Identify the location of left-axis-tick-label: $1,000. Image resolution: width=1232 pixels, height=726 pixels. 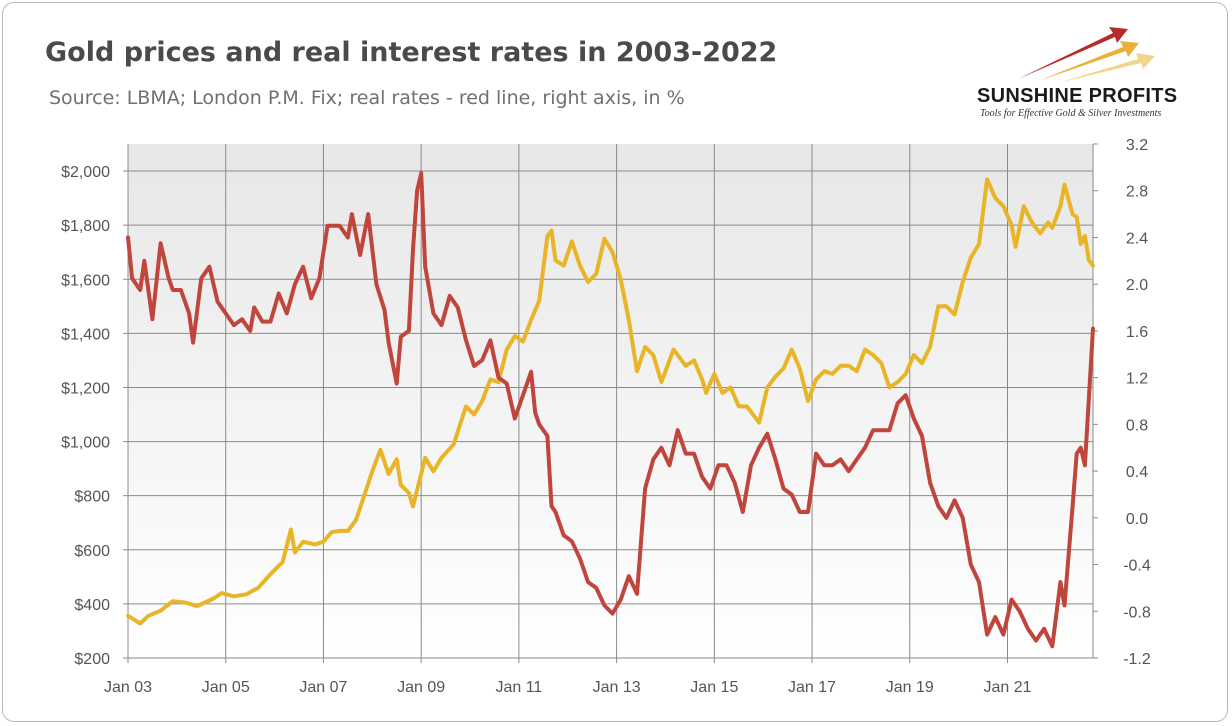
(85, 443).